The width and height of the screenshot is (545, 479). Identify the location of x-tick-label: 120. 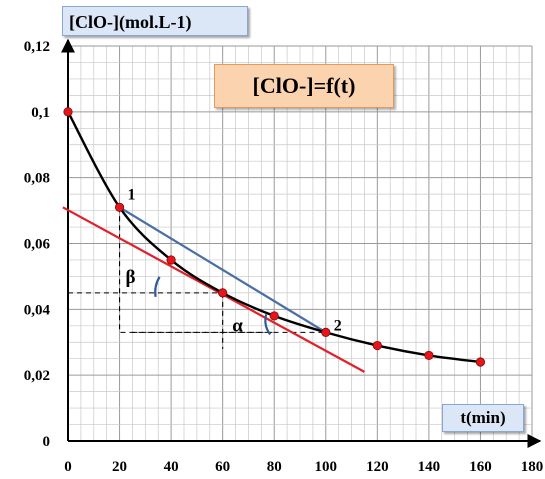
(377, 467).